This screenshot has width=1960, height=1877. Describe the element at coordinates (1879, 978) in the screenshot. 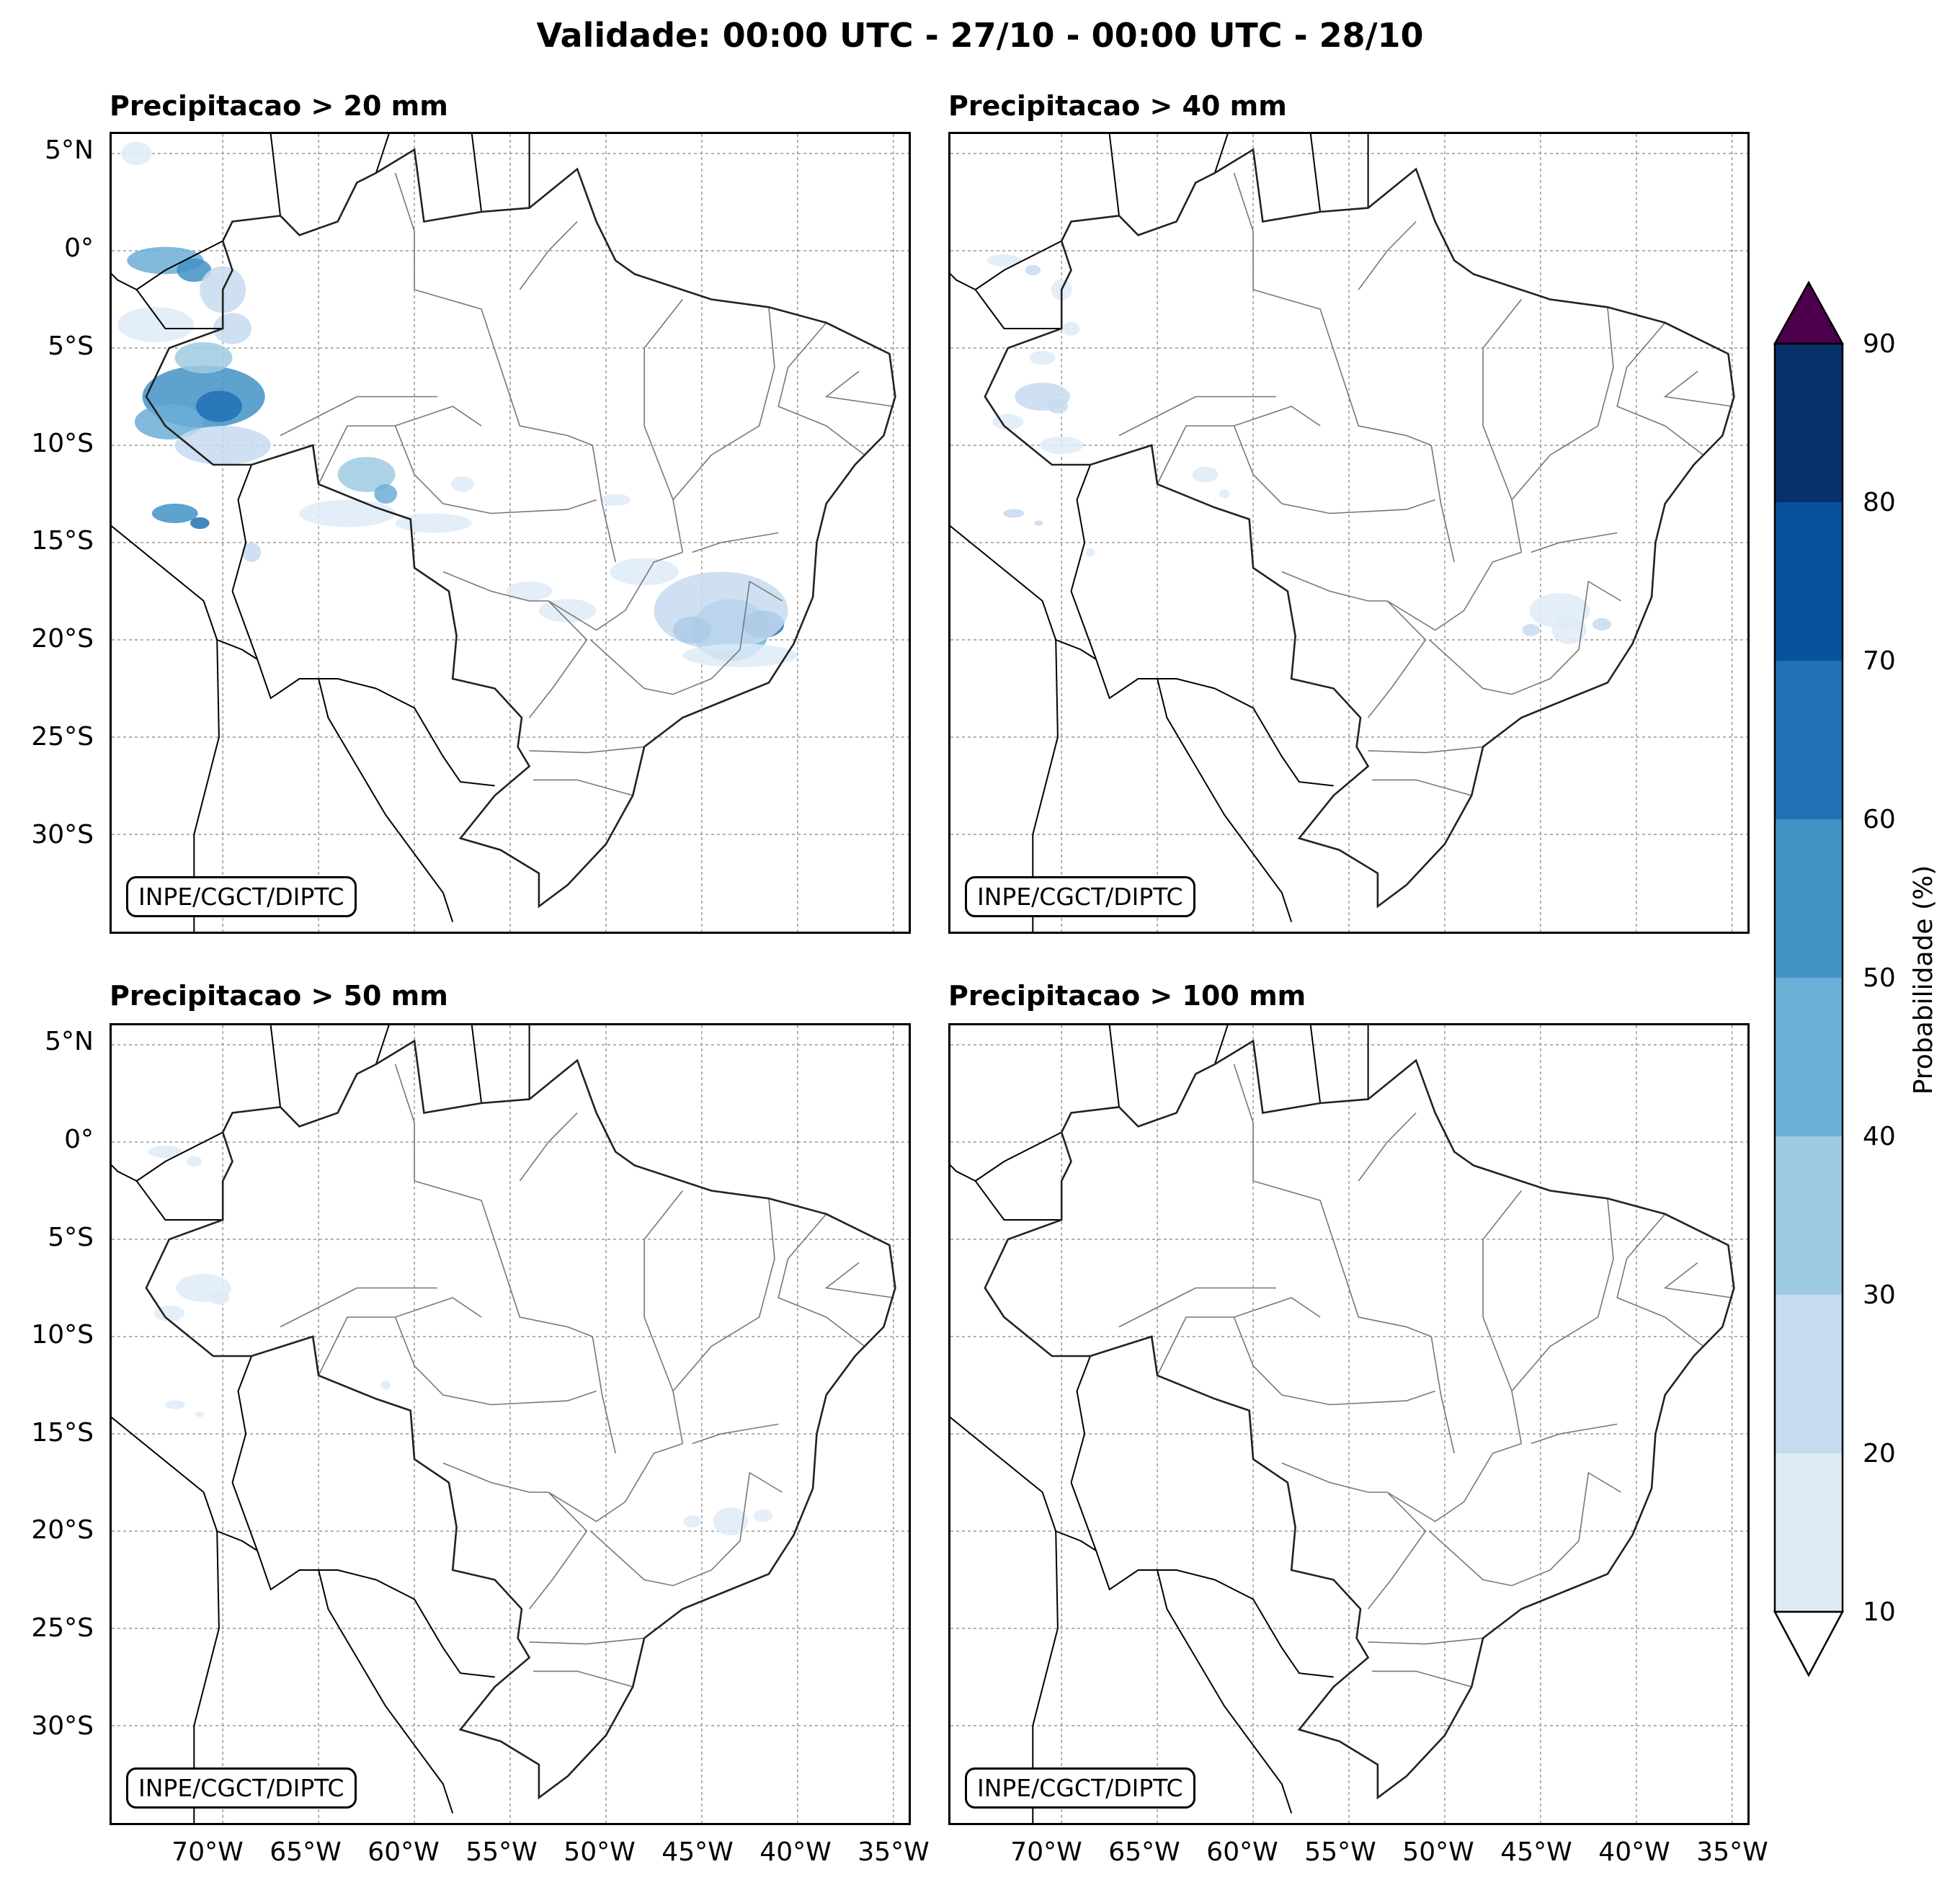

I see `colorbar-tick: 50` at that location.